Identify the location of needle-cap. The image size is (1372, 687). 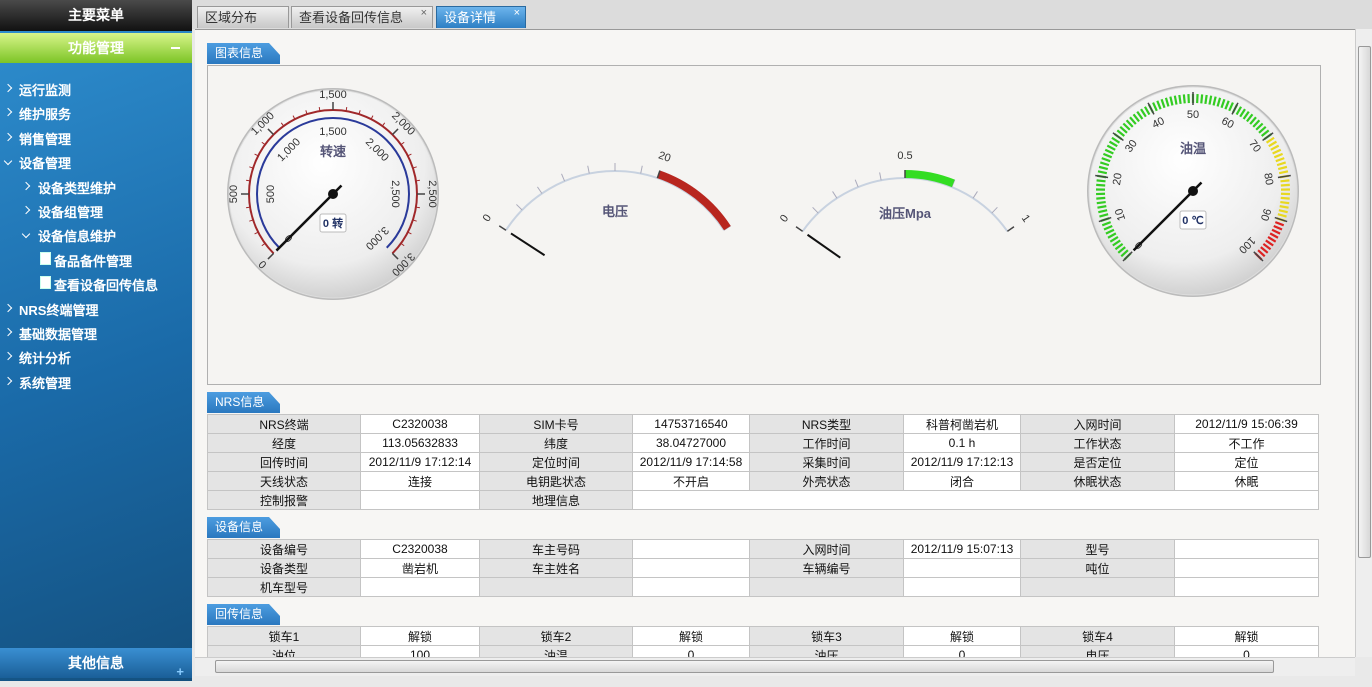
(333, 194).